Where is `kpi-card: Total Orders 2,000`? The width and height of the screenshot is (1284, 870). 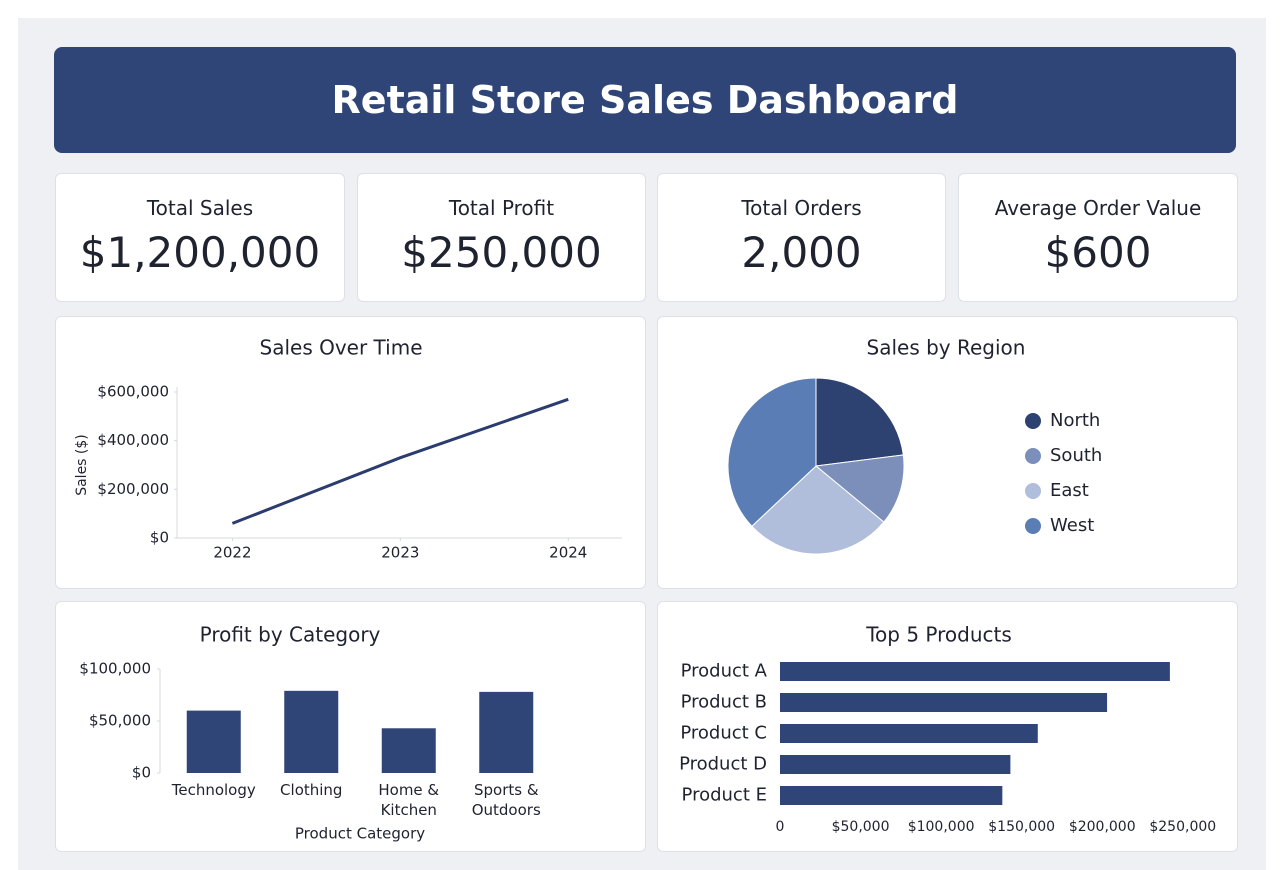
kpi-card: Total Orders 2,000 is located at coordinates (801, 237).